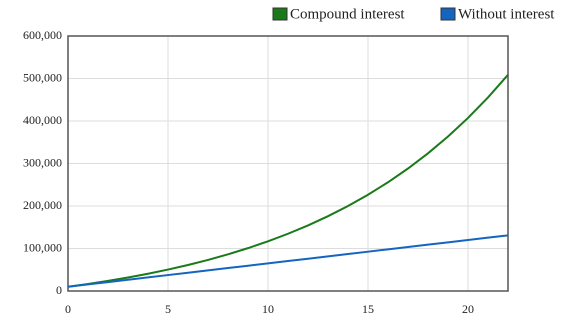  I want to click on x-tick-label: 10, so click(268, 309).